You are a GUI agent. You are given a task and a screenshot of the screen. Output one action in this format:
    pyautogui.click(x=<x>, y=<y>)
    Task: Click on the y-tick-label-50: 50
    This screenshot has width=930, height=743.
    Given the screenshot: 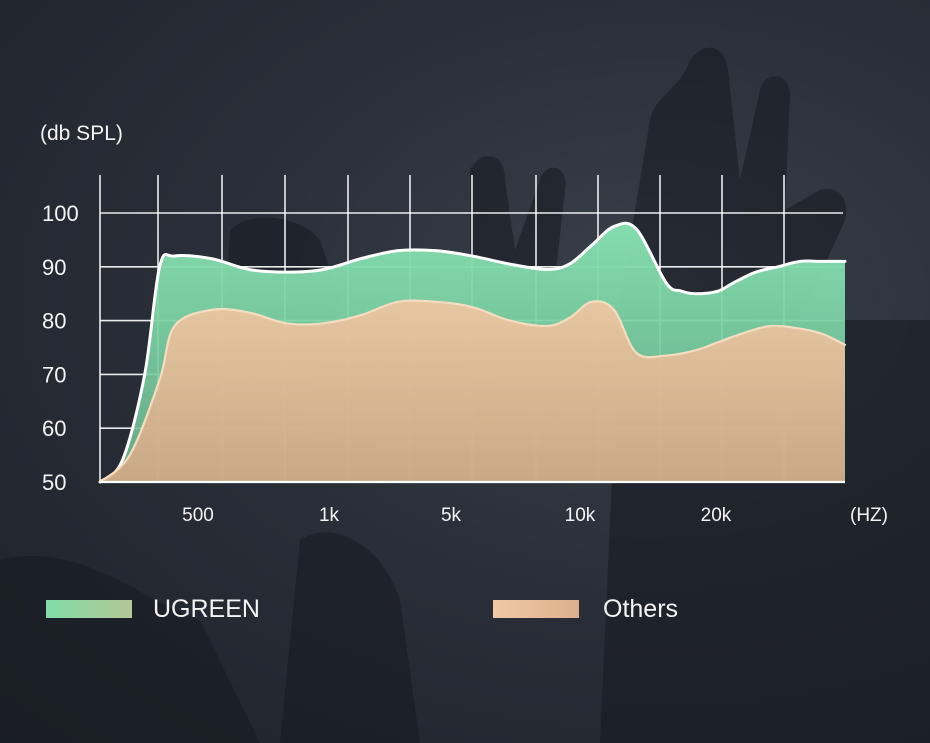 What is the action you would take?
    pyautogui.click(x=54, y=482)
    